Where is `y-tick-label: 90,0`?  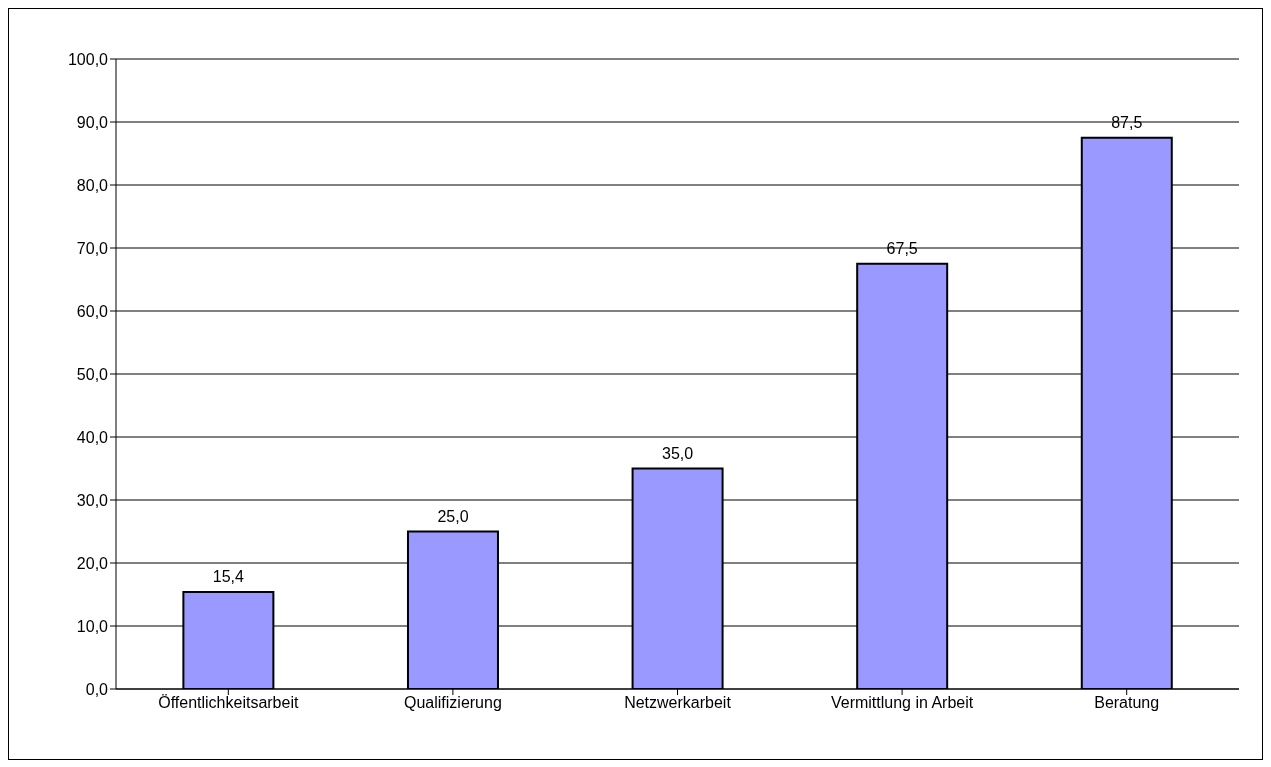
y-tick-label: 90,0 is located at coordinates (92, 122).